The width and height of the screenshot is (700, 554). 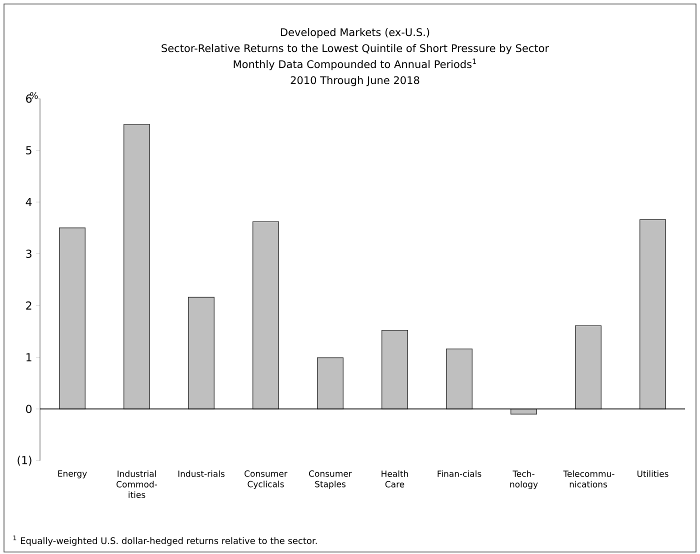 What do you see at coordinates (201, 473) in the screenshot?
I see `x-tick-label: Indust-rials` at bounding box center [201, 473].